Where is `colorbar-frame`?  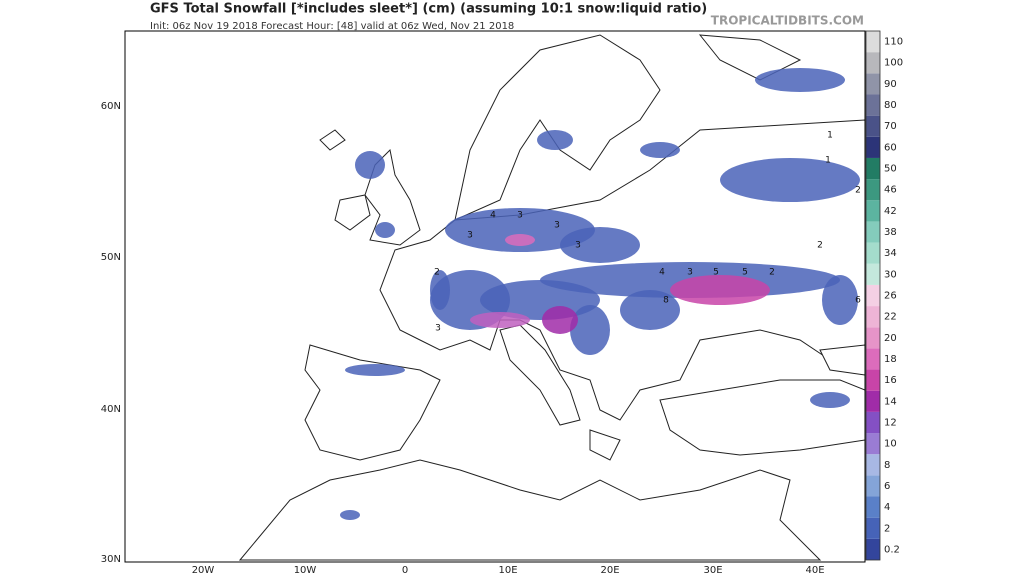
colorbar-frame is located at coordinates (873, 295).